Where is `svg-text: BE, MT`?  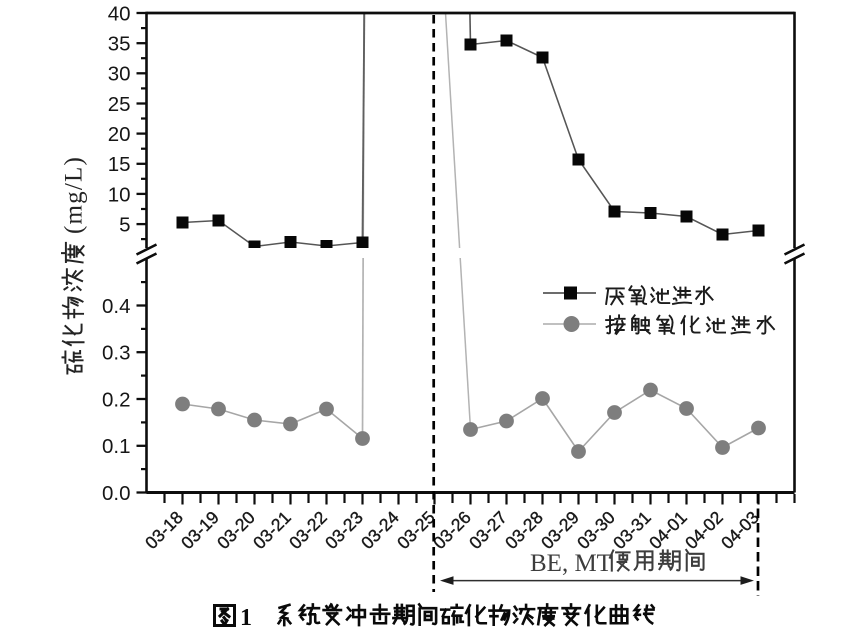 svg-text: BE, MT is located at coordinates (571, 563).